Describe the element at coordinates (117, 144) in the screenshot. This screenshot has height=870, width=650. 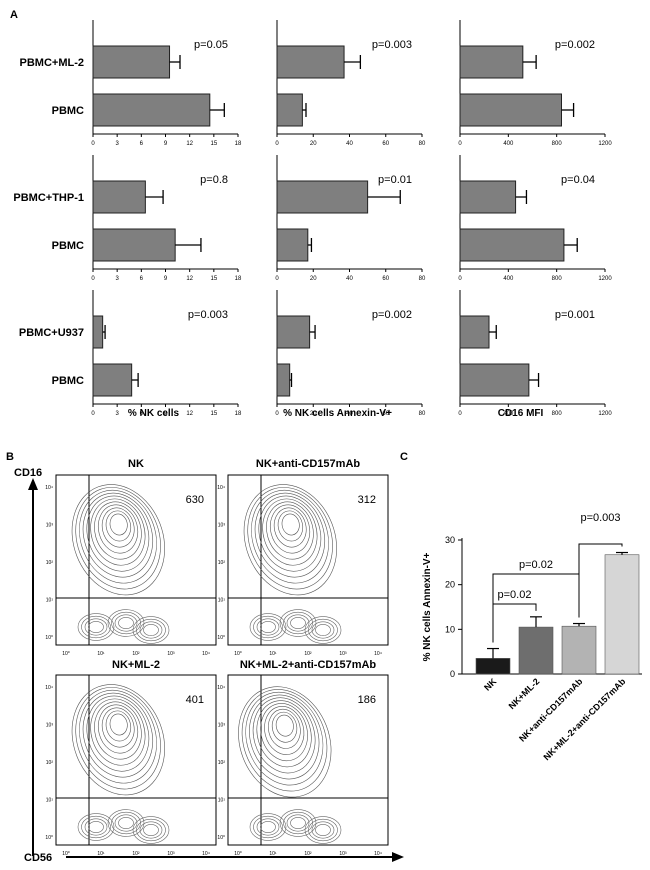
I see `x-tick-label: 3` at that location.